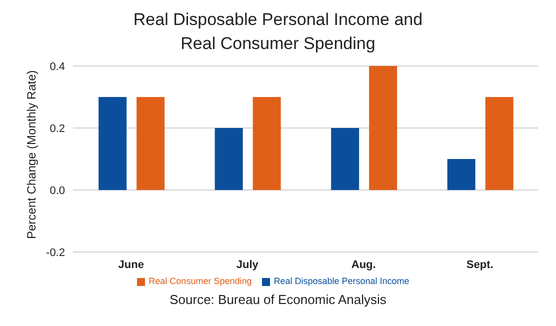 This screenshot has height=326, width=556. I want to click on y-tick-label: -0.2, so click(55, 252).